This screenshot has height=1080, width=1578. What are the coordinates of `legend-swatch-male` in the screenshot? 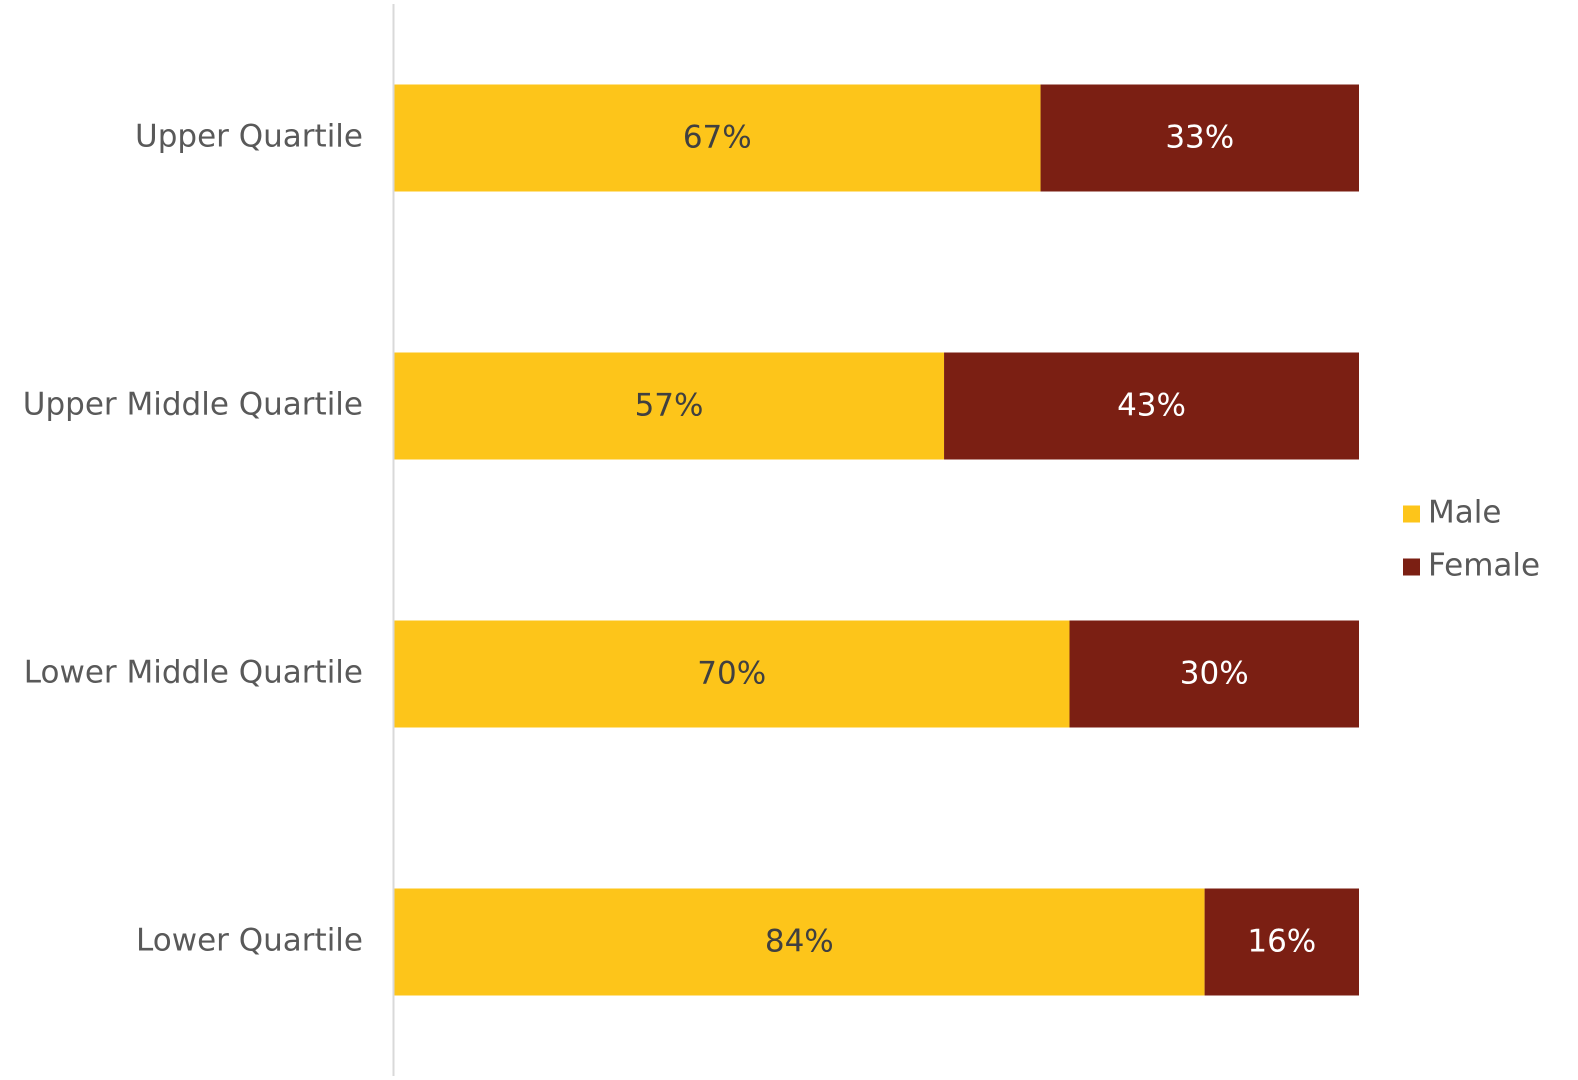 It's located at (1411, 514).